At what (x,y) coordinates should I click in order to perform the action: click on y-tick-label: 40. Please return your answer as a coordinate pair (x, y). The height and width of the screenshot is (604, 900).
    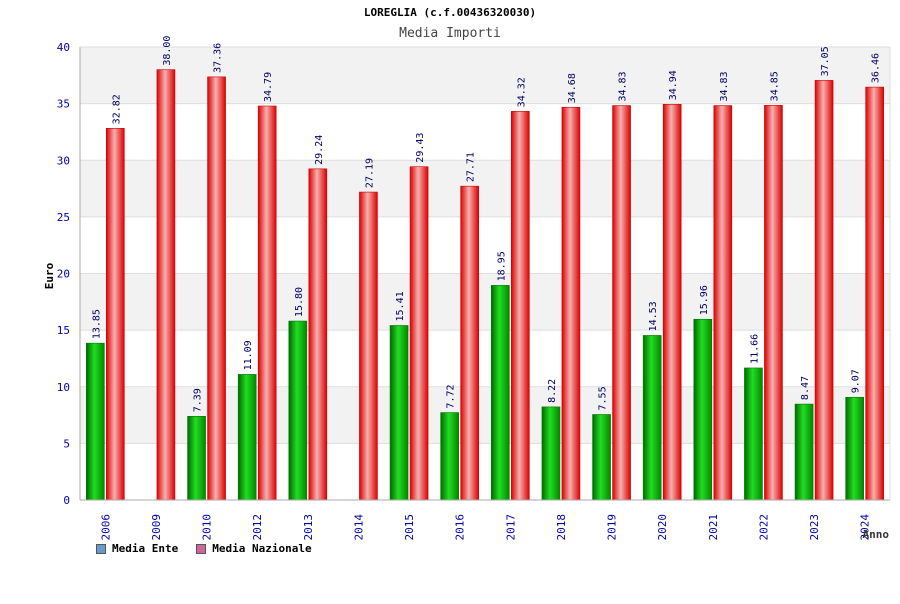
    Looking at the image, I should click on (63, 47).